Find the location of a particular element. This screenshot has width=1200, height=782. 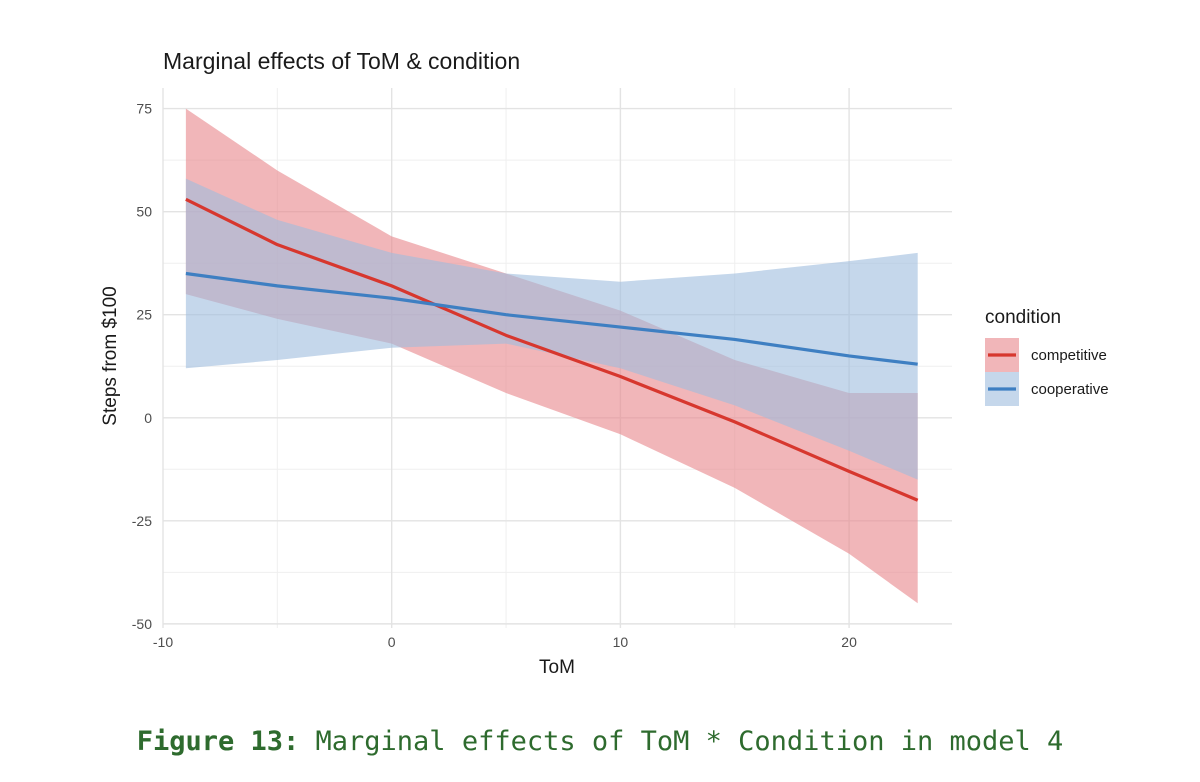

y-tick-label: 50 is located at coordinates (144, 212).